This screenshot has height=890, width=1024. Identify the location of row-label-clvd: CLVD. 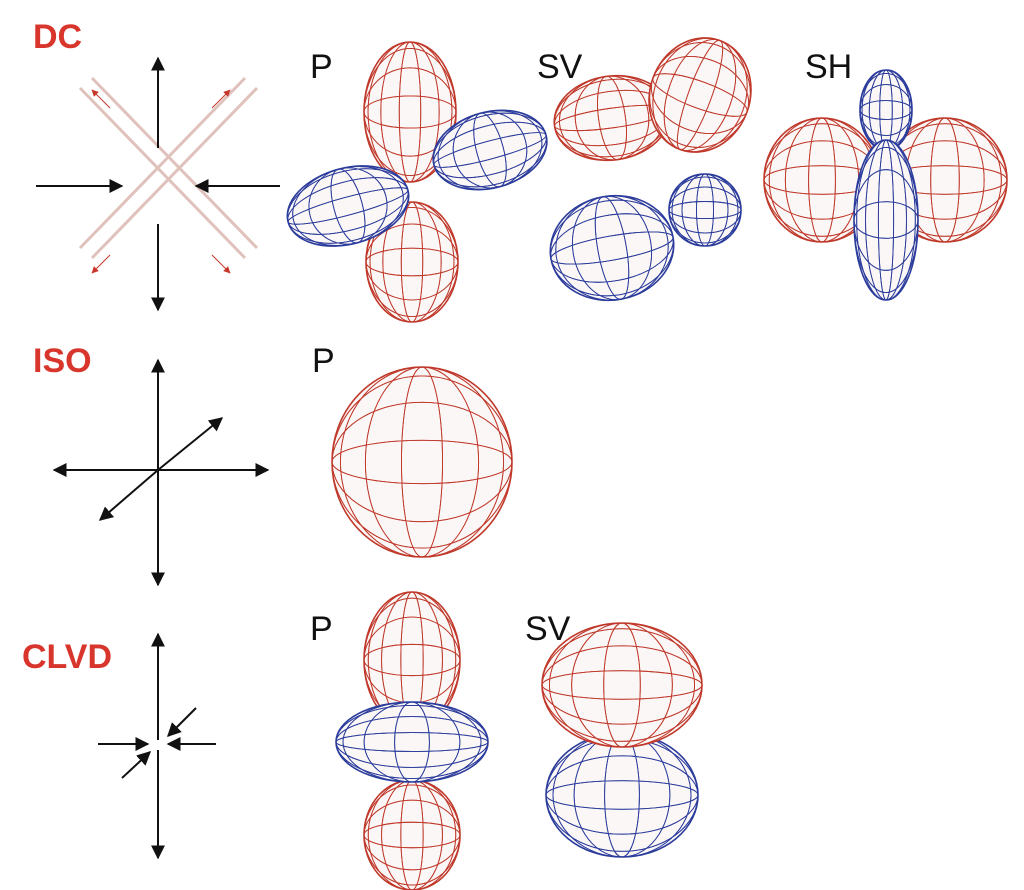
(67, 657).